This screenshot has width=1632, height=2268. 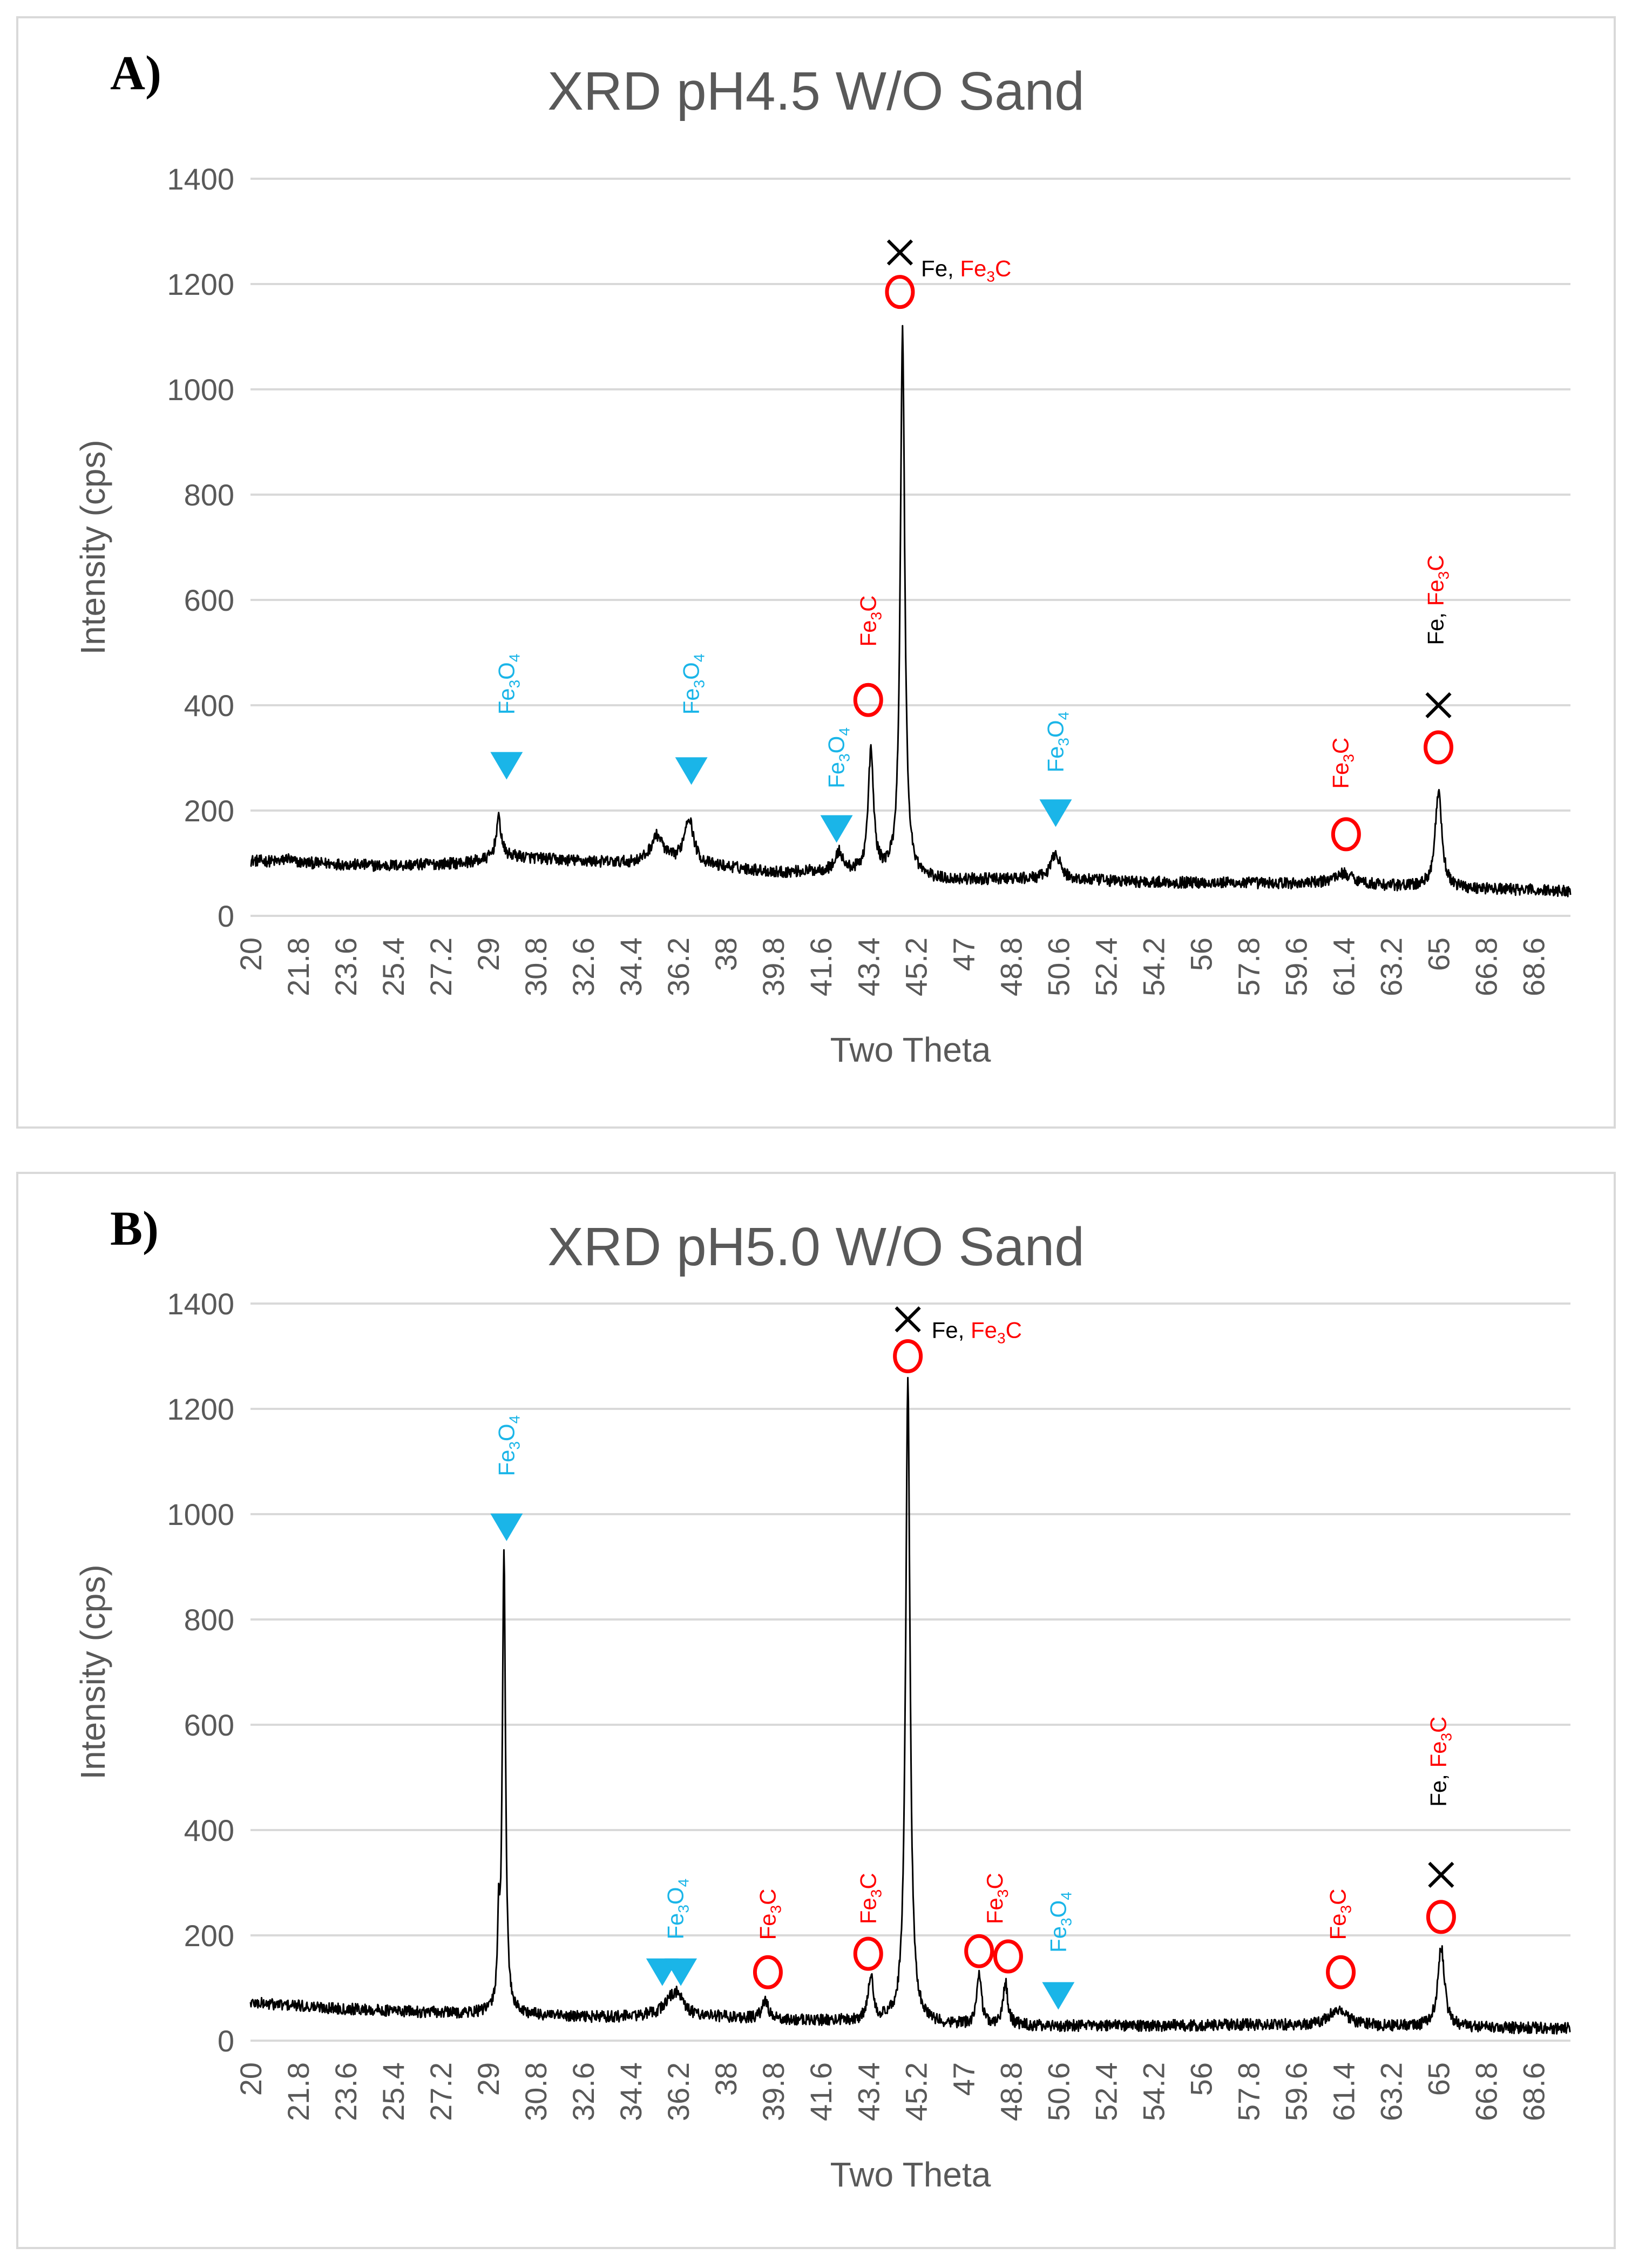 What do you see at coordinates (134, 1229) in the screenshot?
I see `panel-label: B)` at bounding box center [134, 1229].